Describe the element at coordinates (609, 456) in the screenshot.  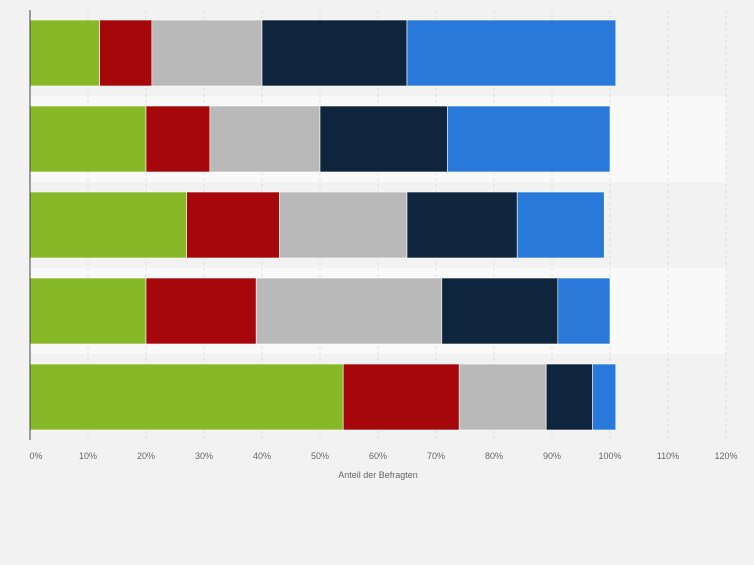
I see `x-tick-label: 100%` at that location.